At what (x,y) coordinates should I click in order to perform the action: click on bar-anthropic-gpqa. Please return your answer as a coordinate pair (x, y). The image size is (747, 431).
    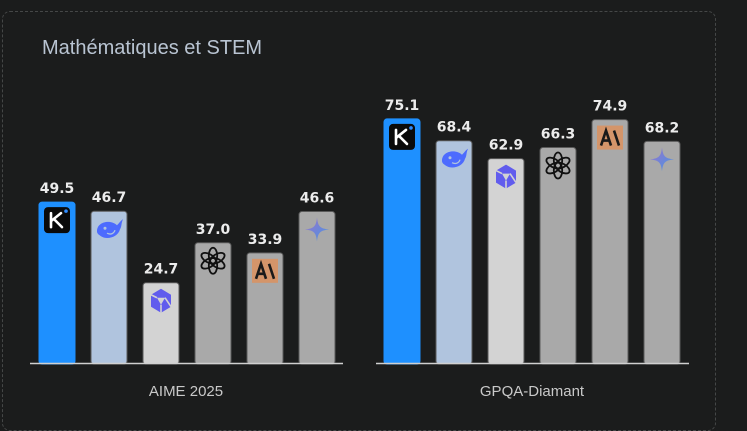
    Looking at the image, I should click on (610, 242).